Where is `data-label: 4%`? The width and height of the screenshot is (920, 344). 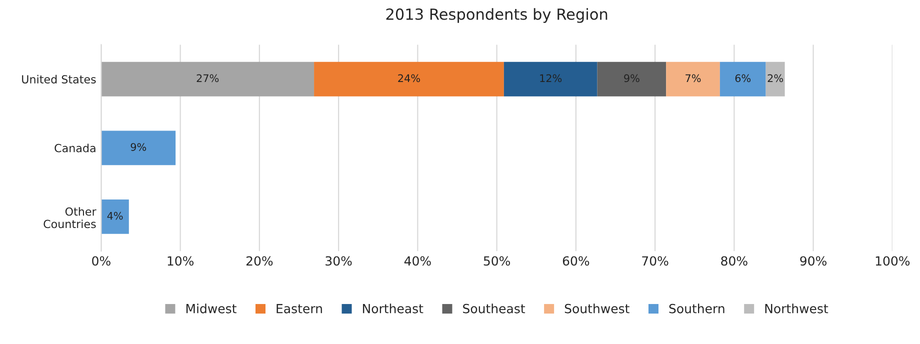 data-label: 4% is located at coordinates (115, 216).